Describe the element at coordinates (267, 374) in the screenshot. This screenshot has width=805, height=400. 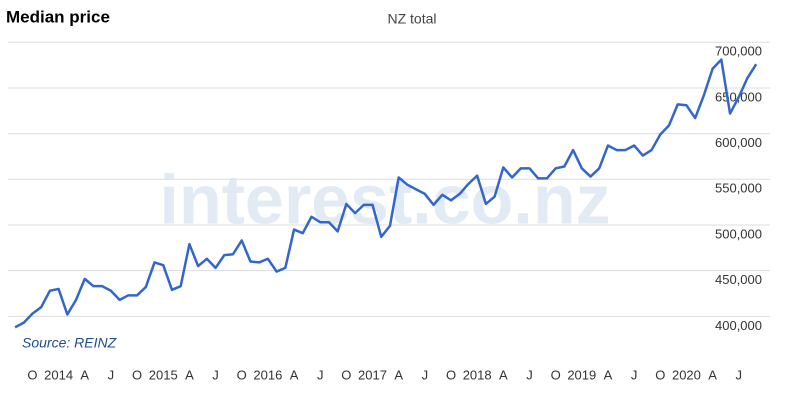
I see `x-tick-label: 2016` at that location.